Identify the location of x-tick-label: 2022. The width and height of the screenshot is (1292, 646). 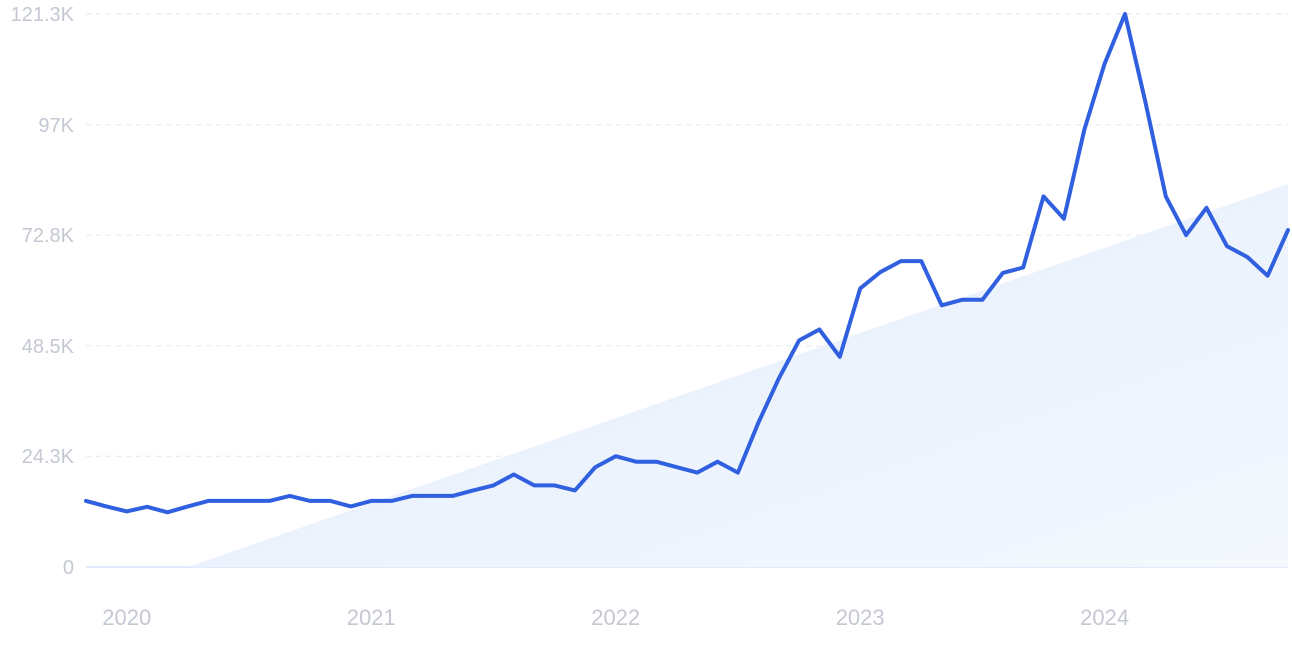
(615, 617).